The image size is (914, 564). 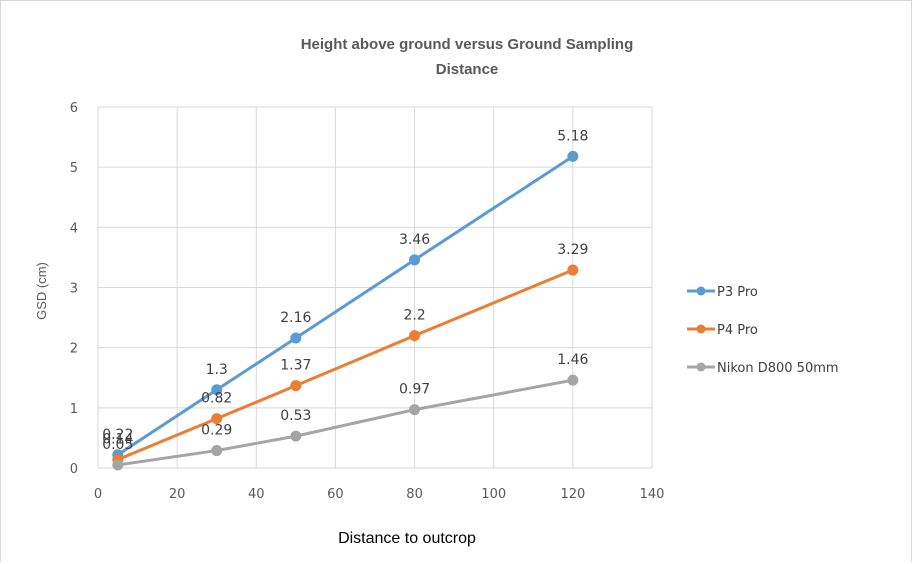 What do you see at coordinates (572, 136) in the screenshot?
I see `data-label-p3-pro: 5.18` at bounding box center [572, 136].